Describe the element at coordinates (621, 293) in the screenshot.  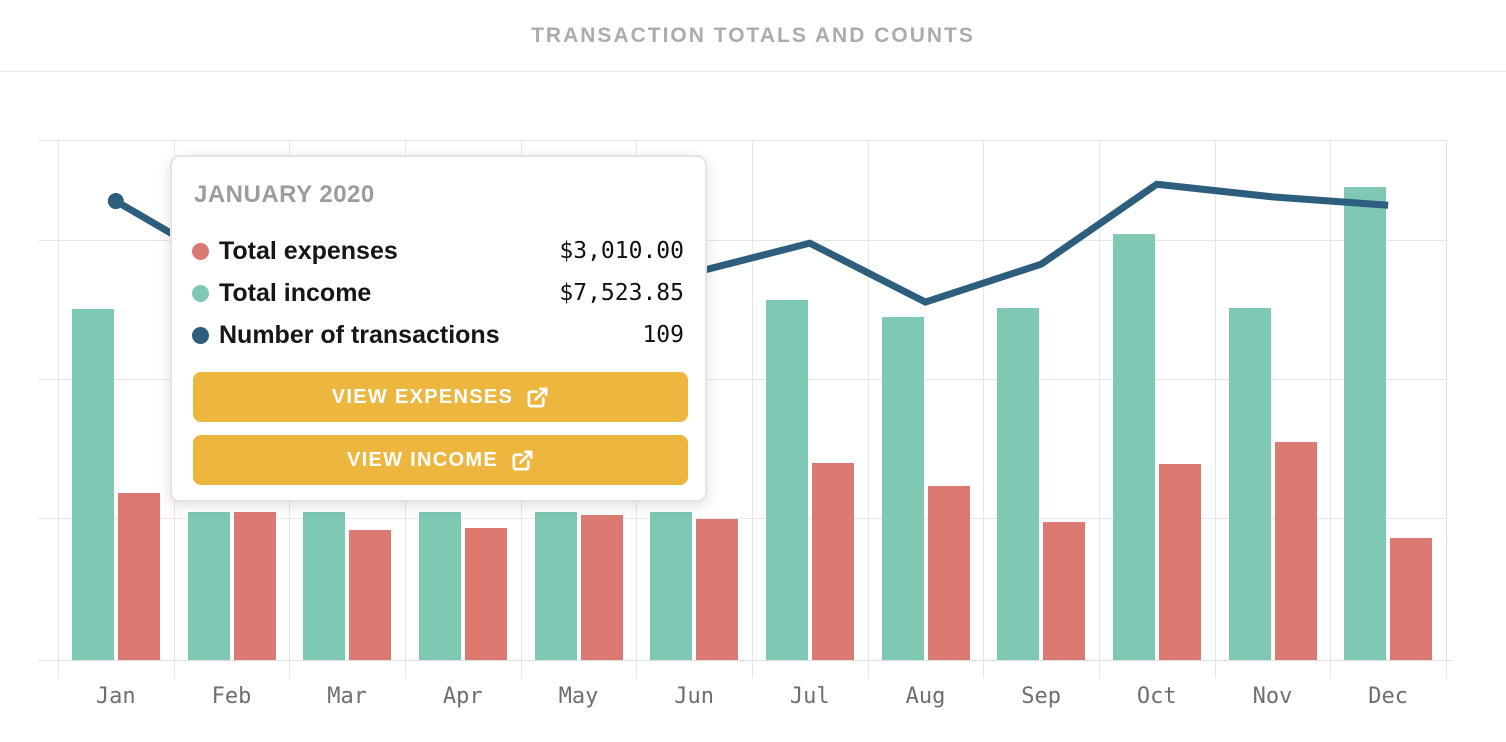
I see `tooltip-row-value: $7,523.85` at that location.